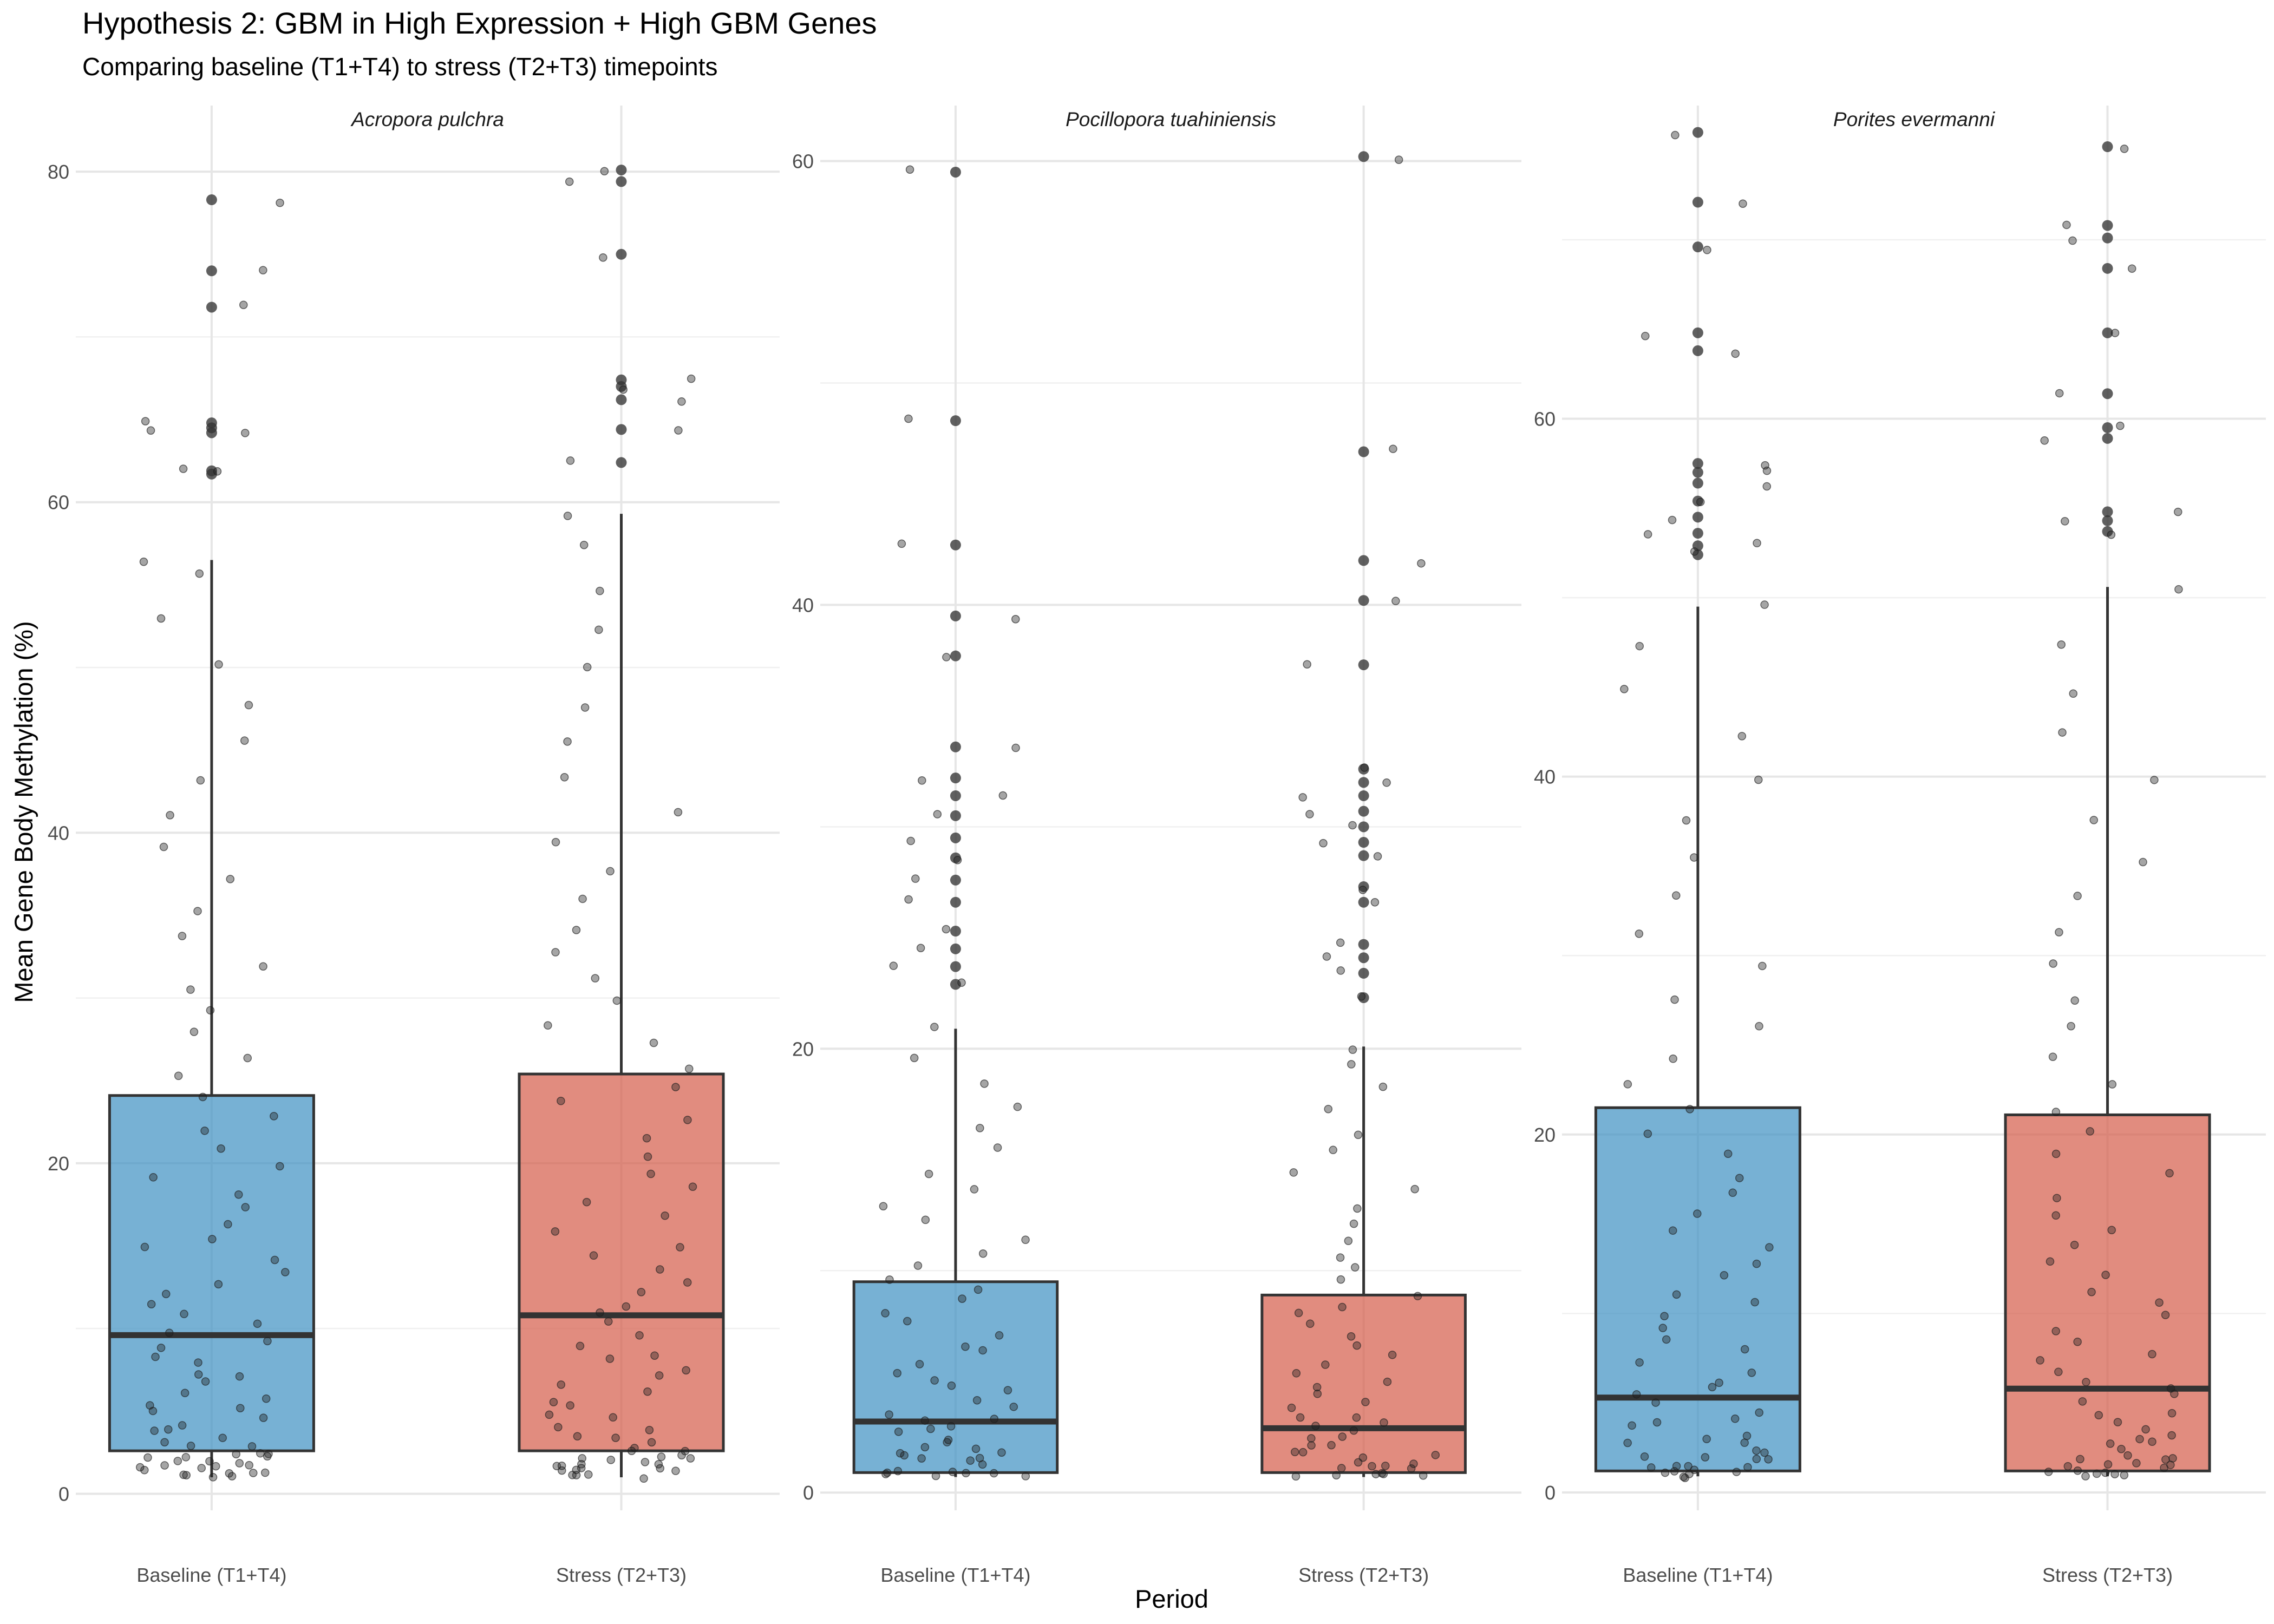 The image size is (2274, 1624). What do you see at coordinates (621, 824) in the screenshot?
I see `box-stress` at bounding box center [621, 824].